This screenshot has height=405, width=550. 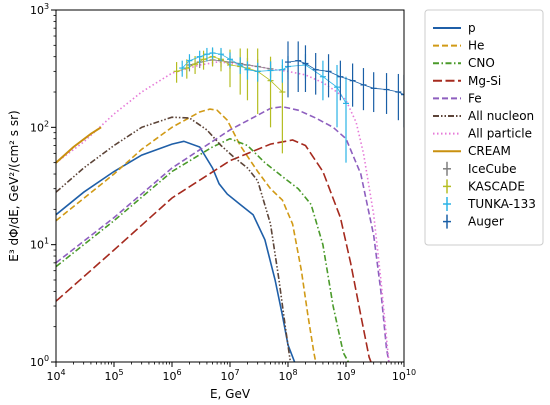 What do you see at coordinates (454, 28) in the screenshot?
I see `legend-item-p: p` at bounding box center [454, 28].